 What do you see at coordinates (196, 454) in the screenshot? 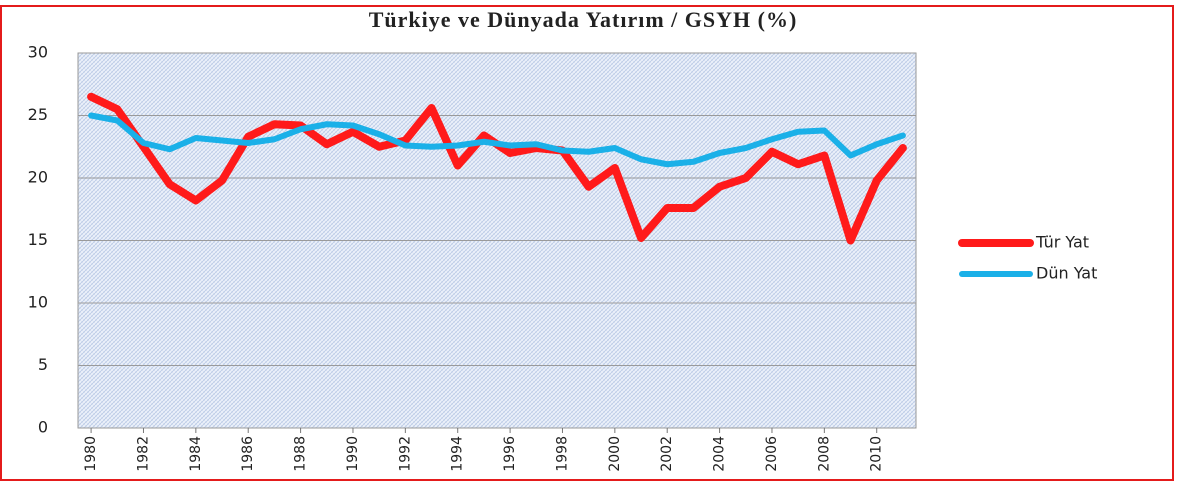
I see `x-tick-label: 1984` at bounding box center [196, 454].